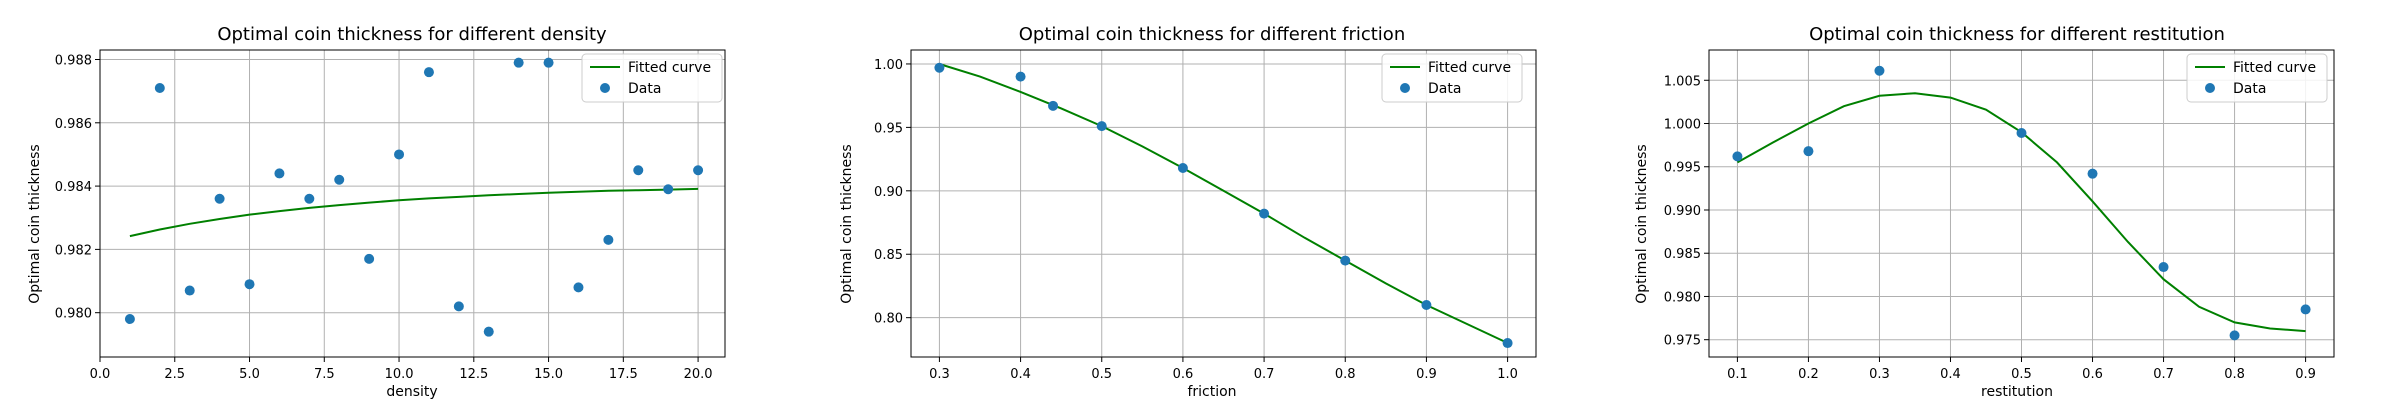 The width and height of the screenshot is (2400, 400). Describe the element at coordinates (174, 374) in the screenshot. I see `x-tick-label: 2.5` at that location.